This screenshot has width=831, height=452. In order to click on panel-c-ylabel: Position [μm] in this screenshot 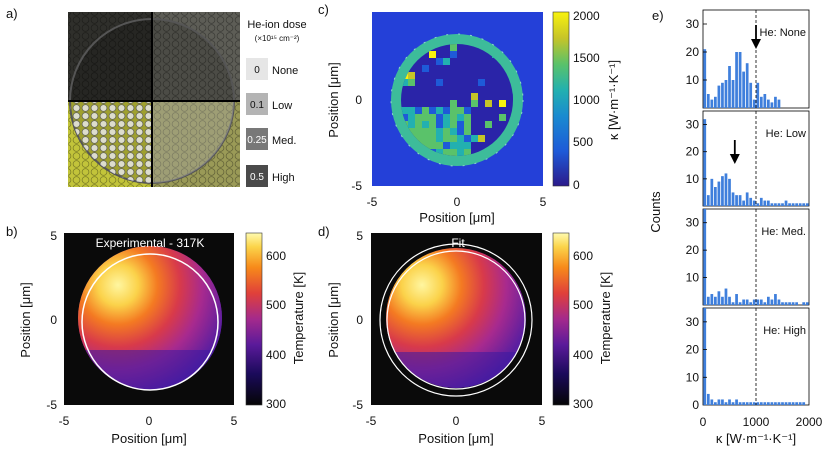, I will do `click(333, 99)`.